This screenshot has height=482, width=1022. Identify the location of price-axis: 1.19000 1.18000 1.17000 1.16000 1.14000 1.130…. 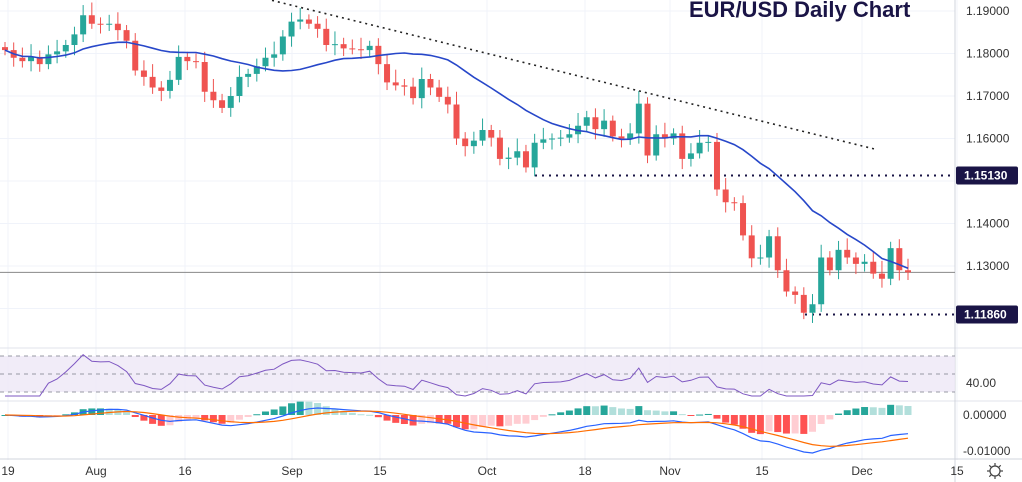
(987, 164).